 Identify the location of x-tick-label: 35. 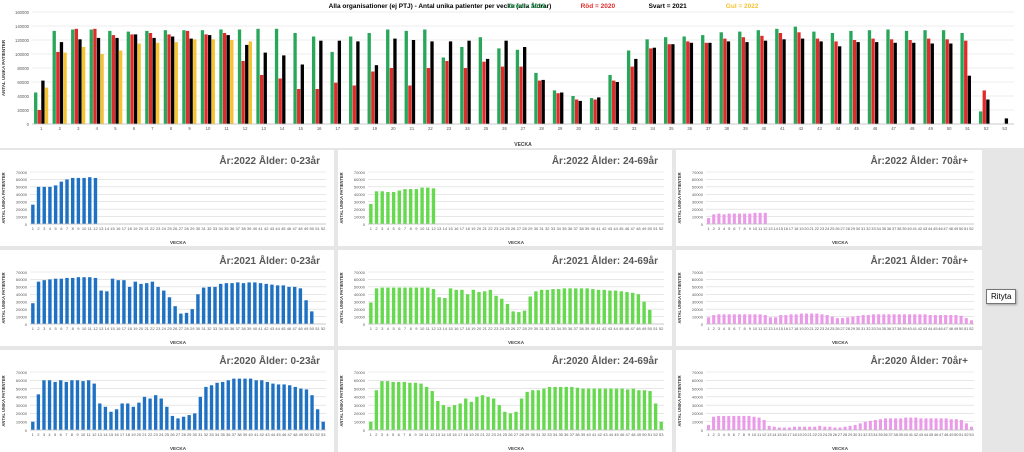
(884, 228).